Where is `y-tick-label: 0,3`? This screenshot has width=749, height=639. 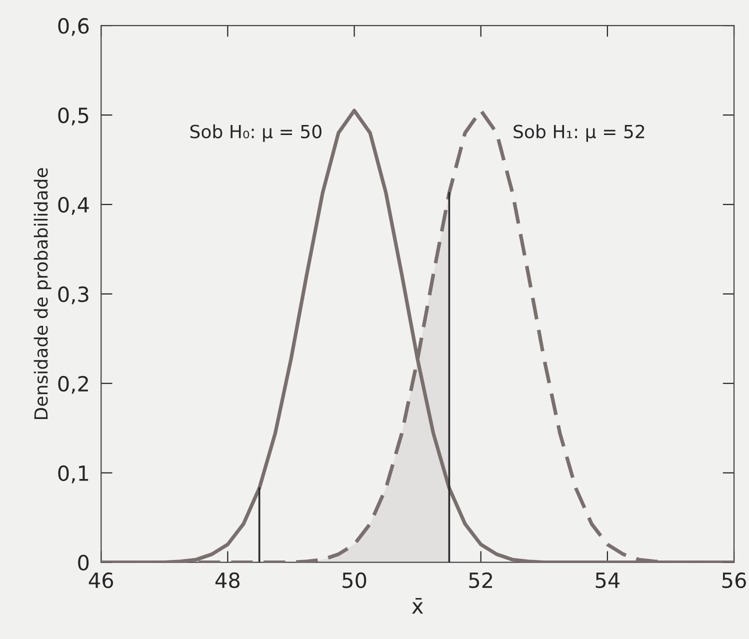 y-tick-label: 0,3 is located at coordinates (73, 295).